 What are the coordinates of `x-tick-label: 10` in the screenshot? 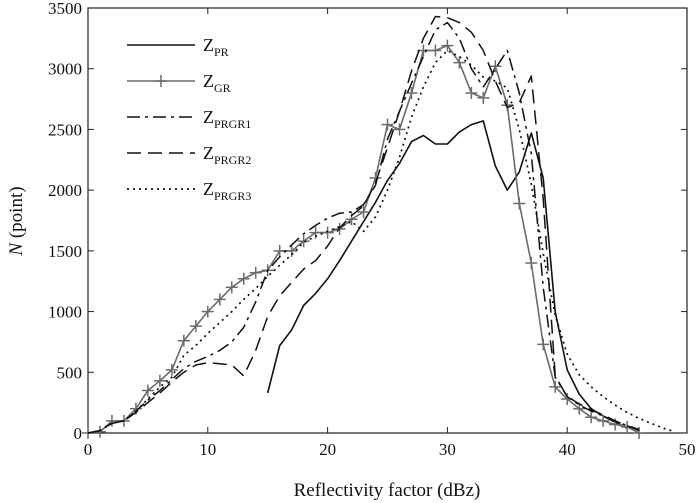 It's located at (207, 449).